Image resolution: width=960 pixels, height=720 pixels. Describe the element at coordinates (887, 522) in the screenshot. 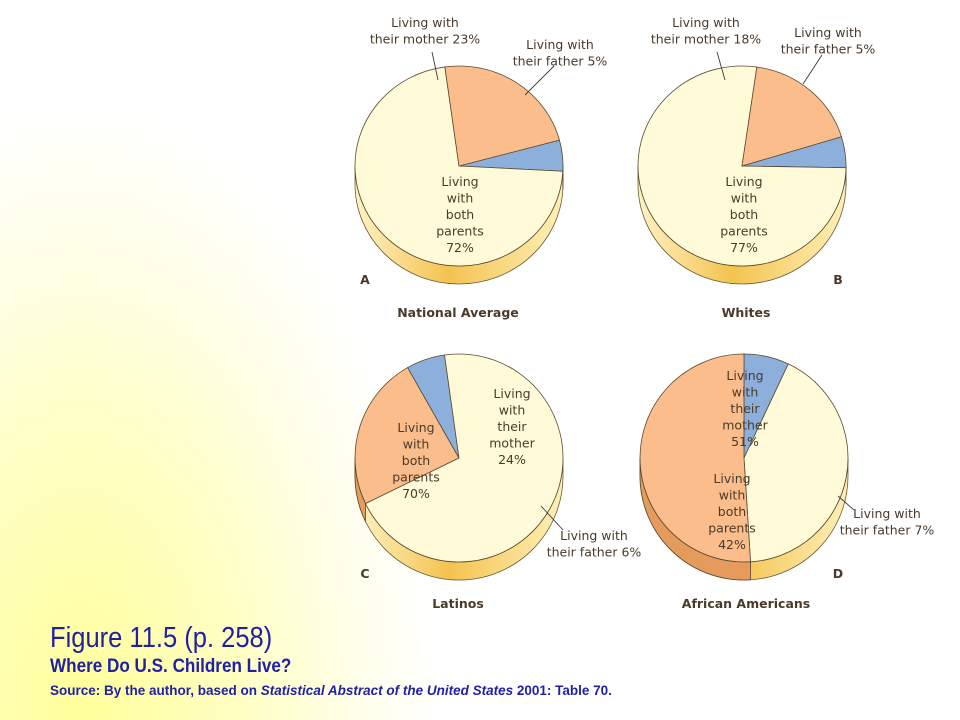

I see `slice-label-father: Living with their father 7%` at that location.